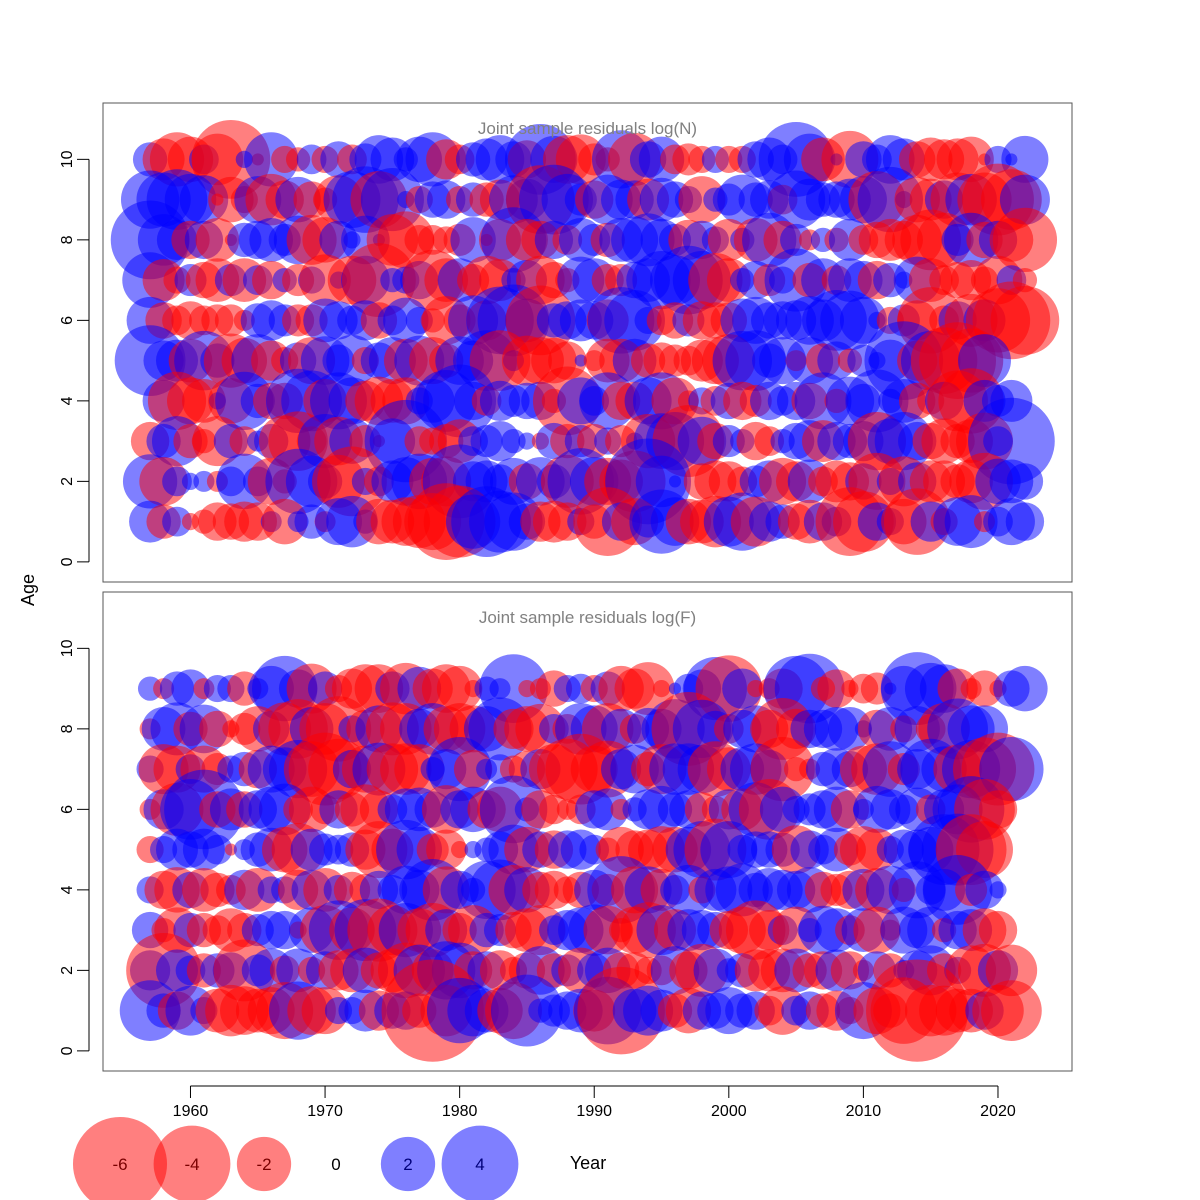 The height and width of the screenshot is (1200, 1200). I want to click on bubble-age2-2022, so click(1025, 481).